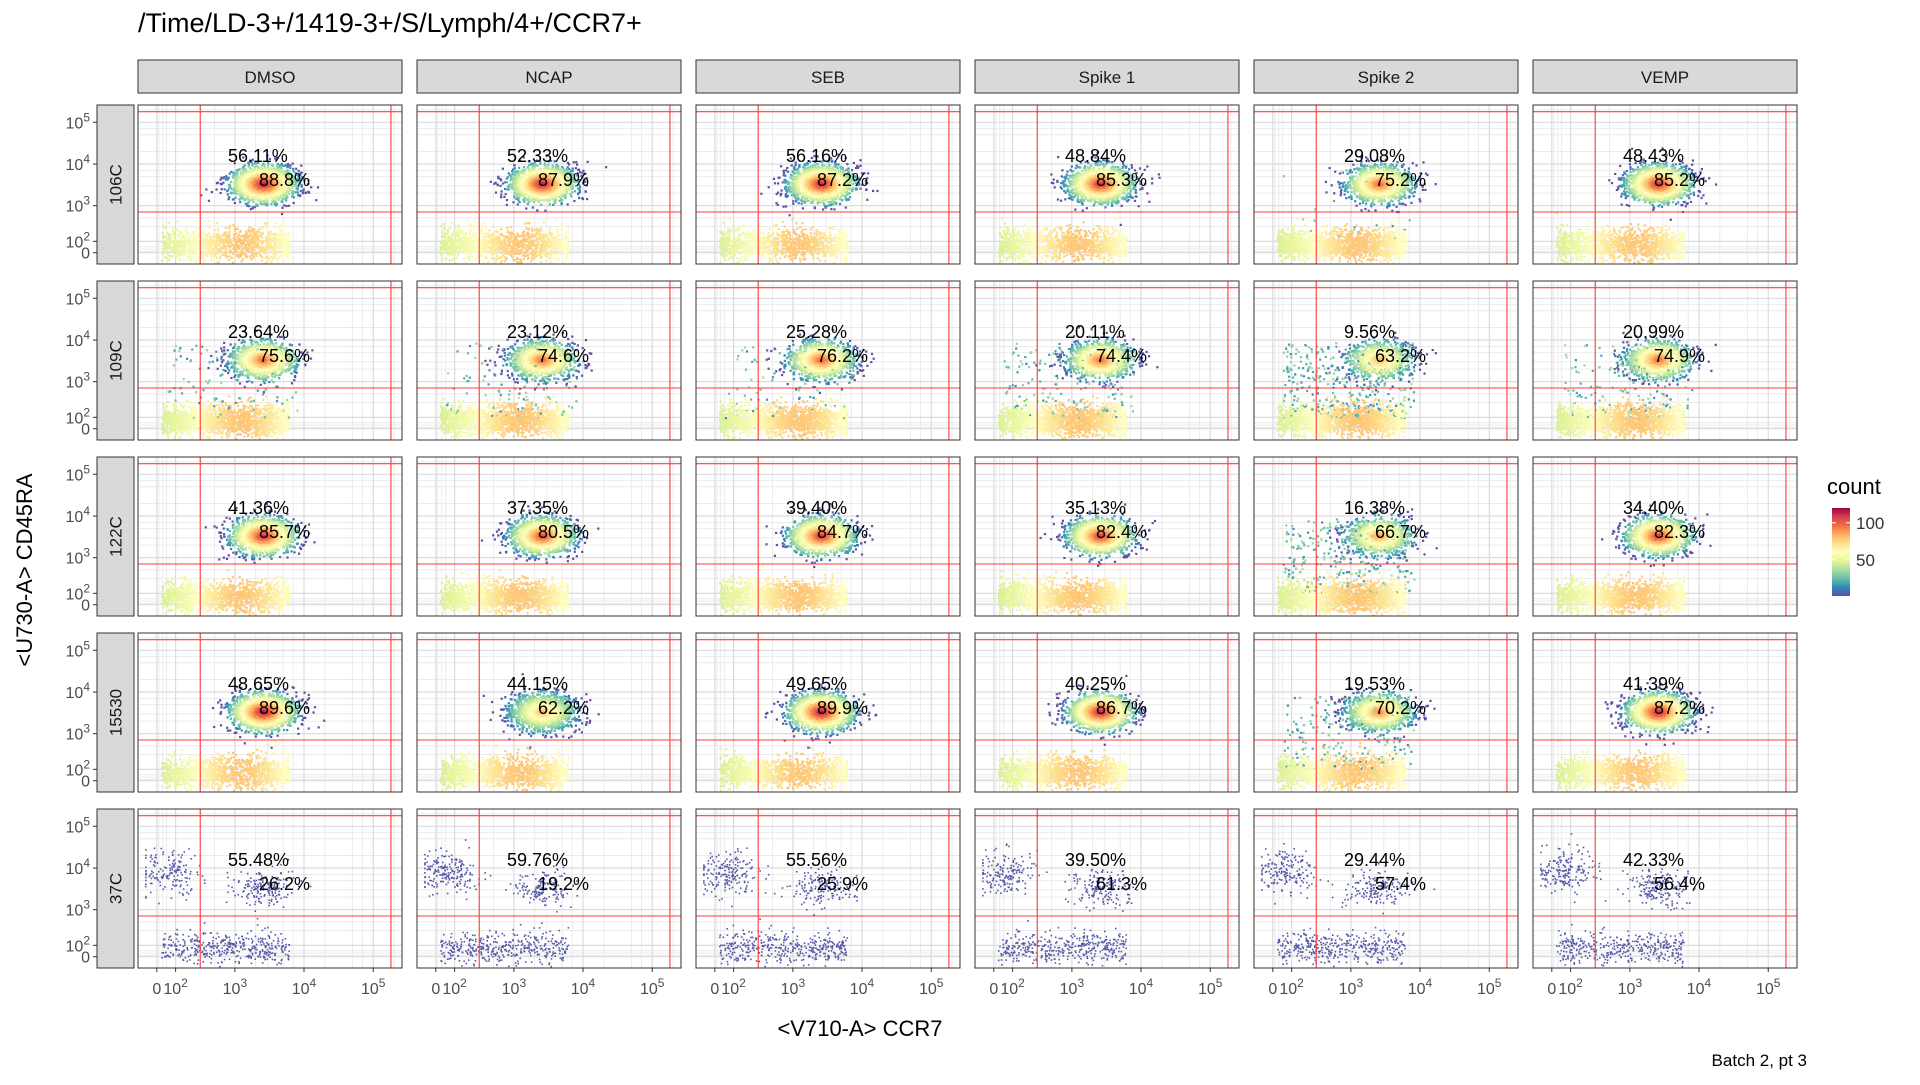 The width and height of the screenshot is (1920, 1085). What do you see at coordinates (270, 77) in the screenshot?
I see `column-label-0: DMSO` at bounding box center [270, 77].